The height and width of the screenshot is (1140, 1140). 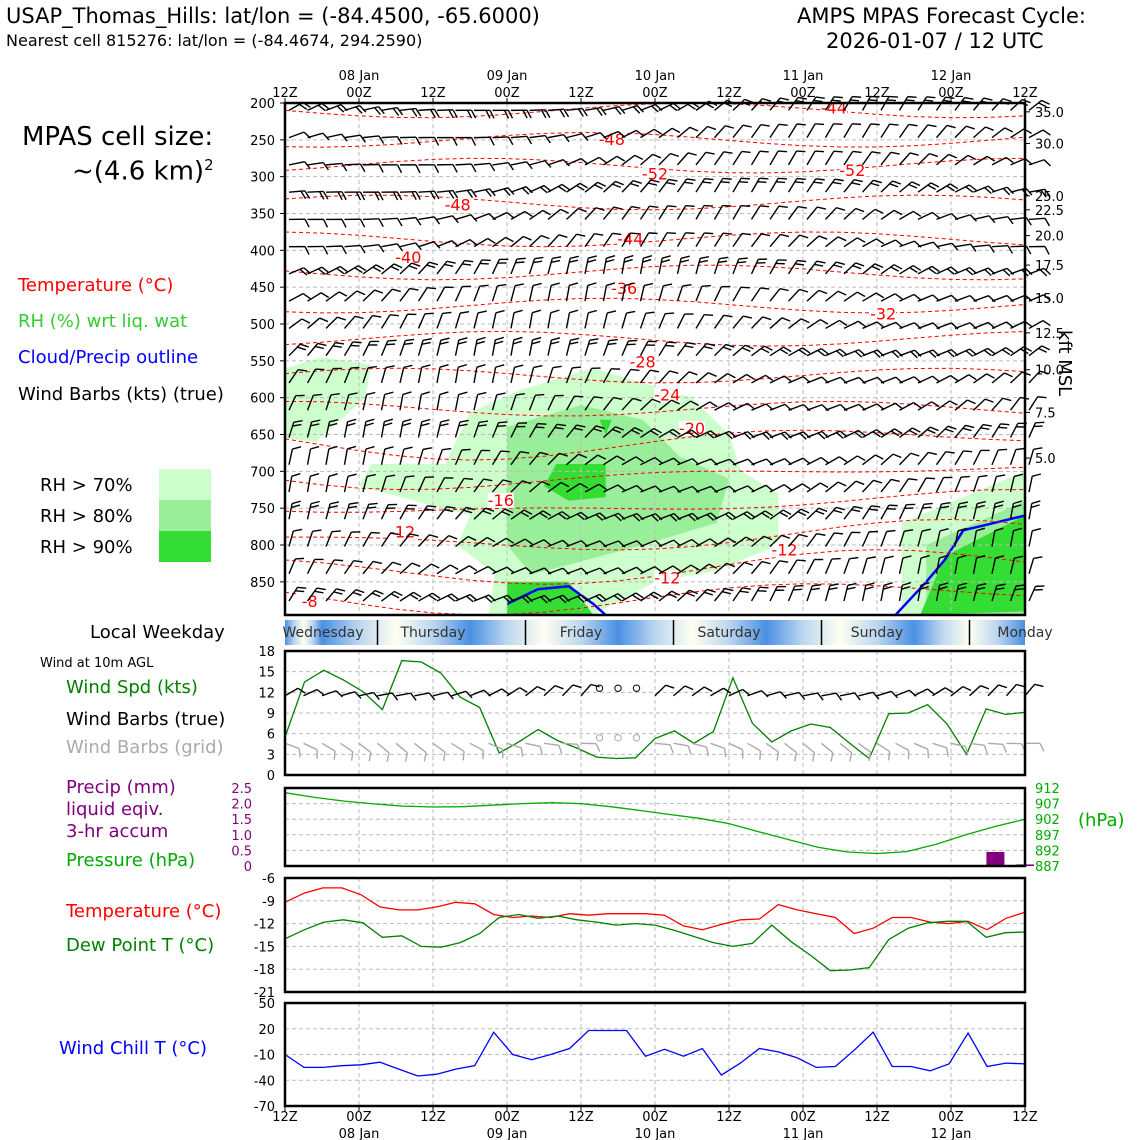 What do you see at coordinates (1049, 266) in the screenshot?
I see `kft-tick-label: 17.5` at bounding box center [1049, 266].